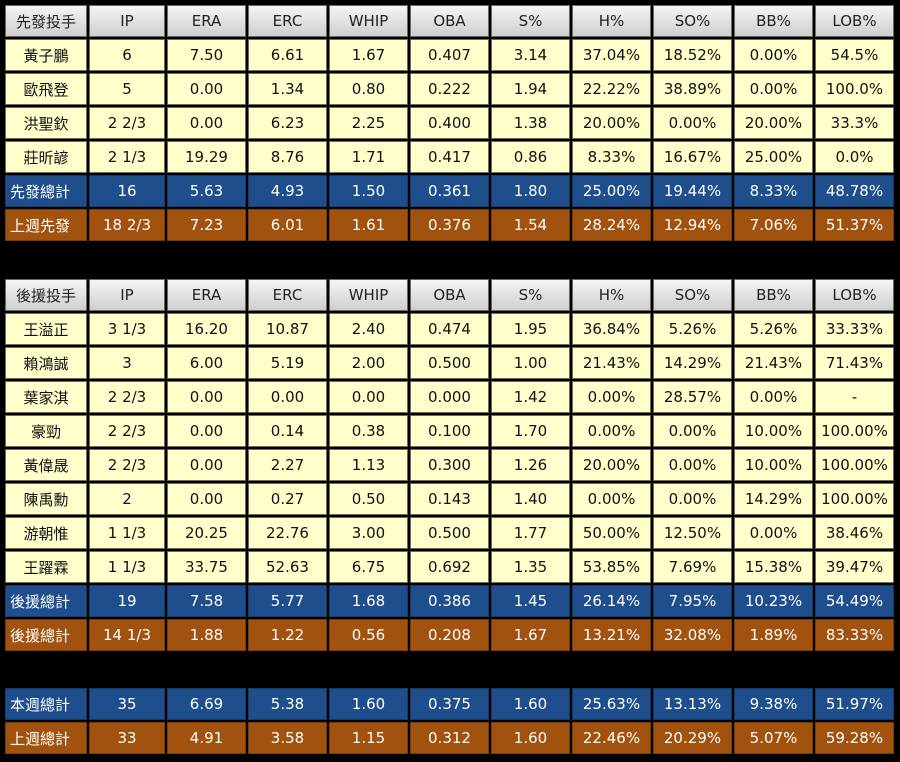  I want to click on stat-bb-pct: 10.00%, so click(773, 465).